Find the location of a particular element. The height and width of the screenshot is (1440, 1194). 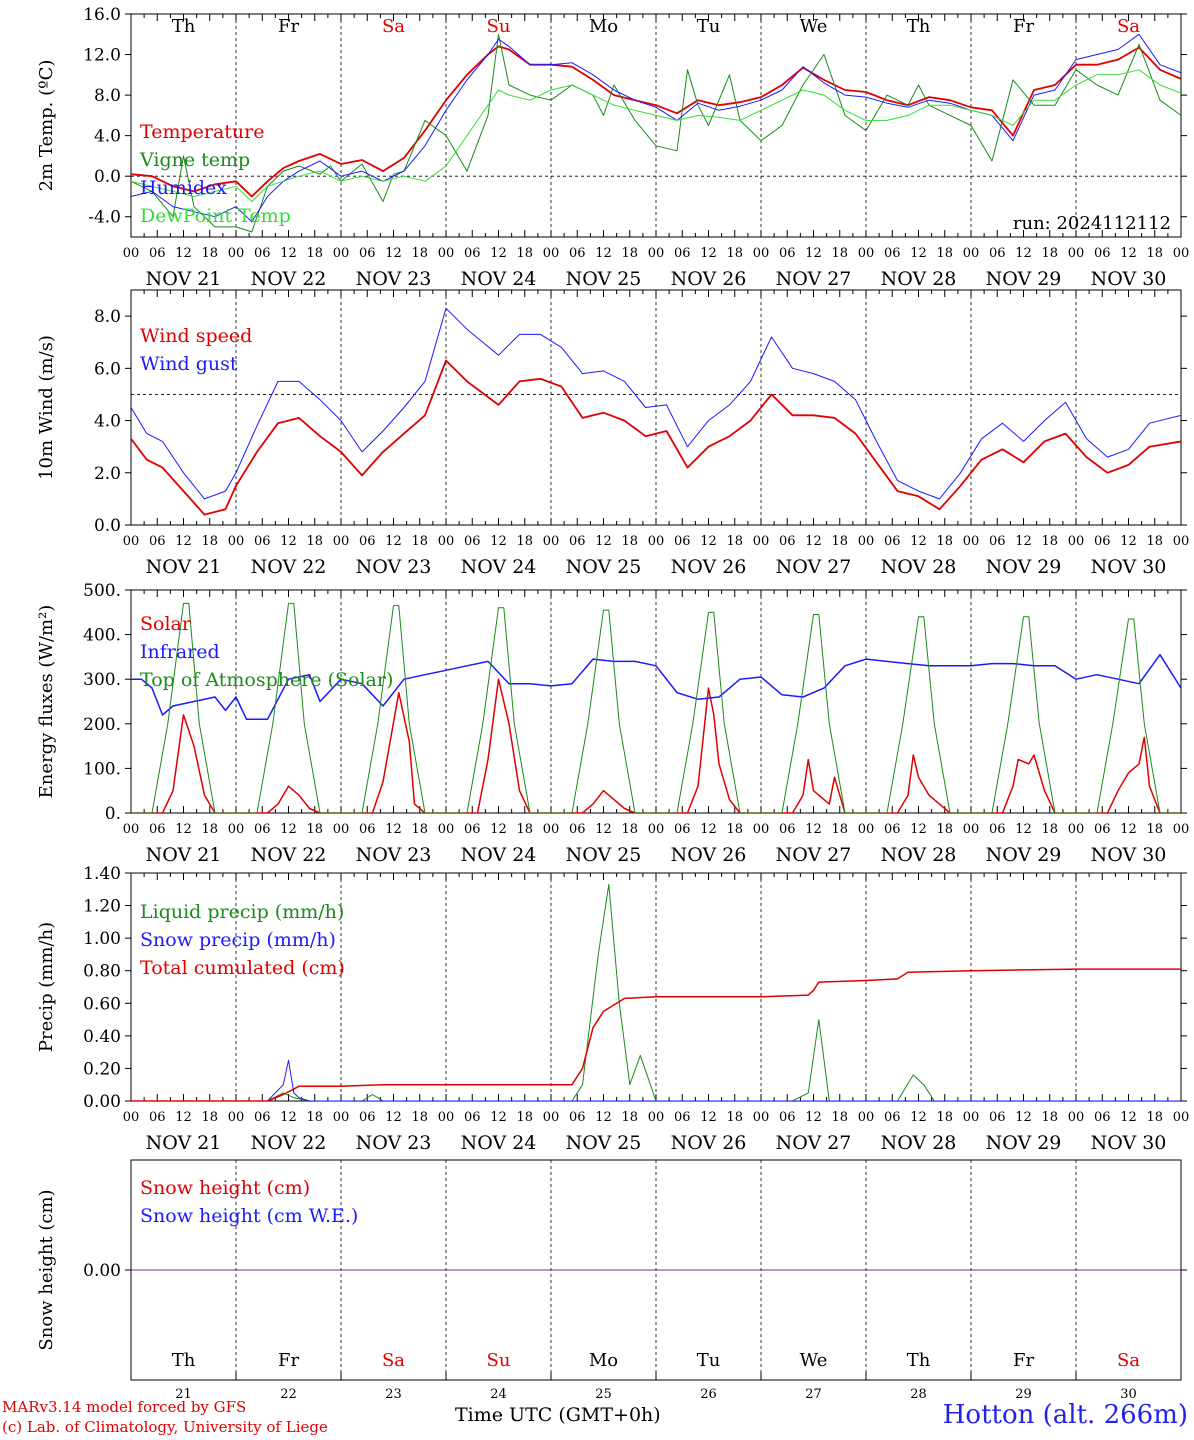

y-axis-label: 2m Temp. (ºC) is located at coordinates (46, 126).